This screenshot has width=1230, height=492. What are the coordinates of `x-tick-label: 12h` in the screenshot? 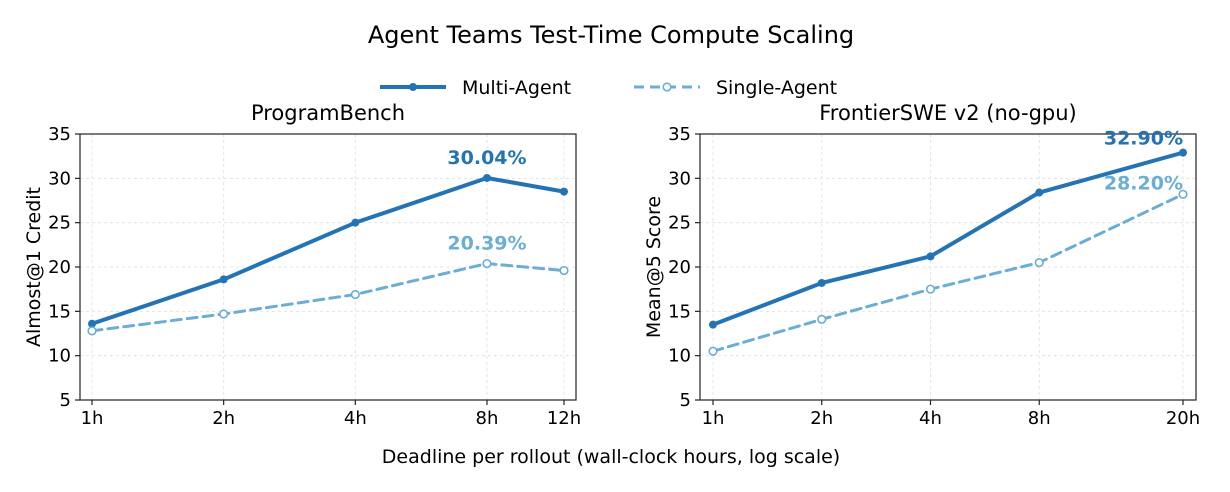 It's located at (564, 418).